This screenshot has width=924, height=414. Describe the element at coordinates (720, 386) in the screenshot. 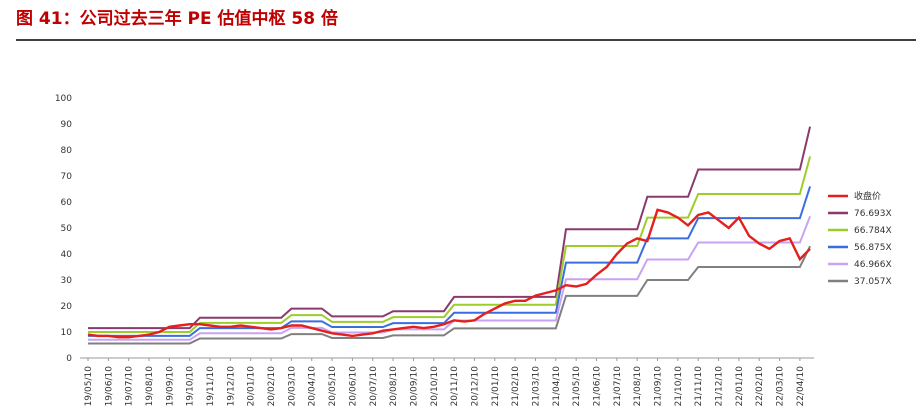

I see `x-tick-label: 21/12/10` at that location.